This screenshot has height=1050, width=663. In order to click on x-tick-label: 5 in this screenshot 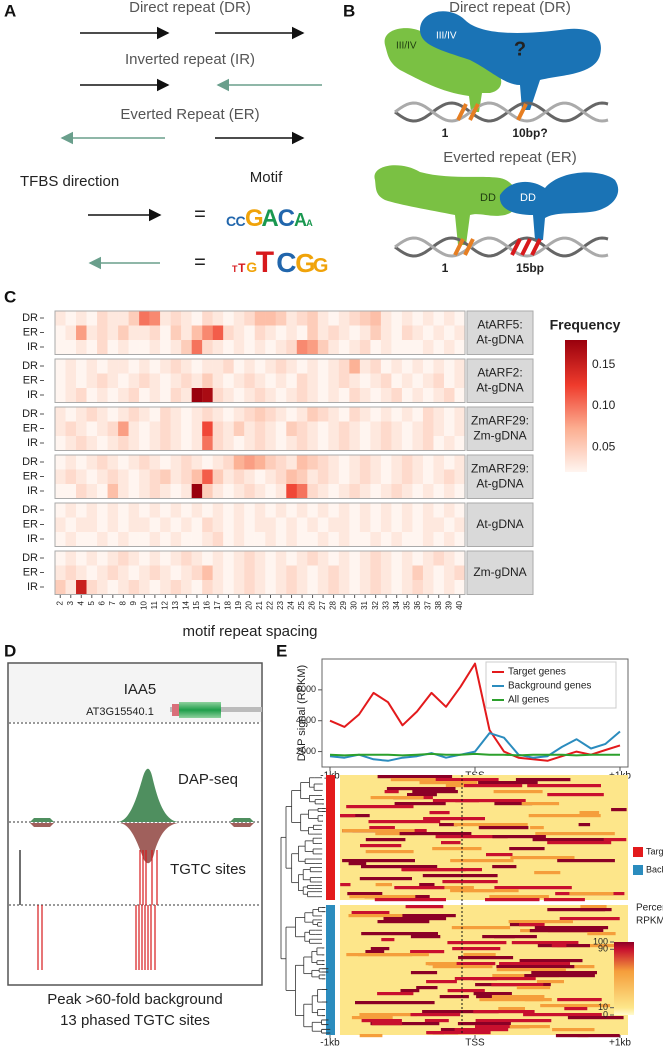, I will do `click(91, 602)`.